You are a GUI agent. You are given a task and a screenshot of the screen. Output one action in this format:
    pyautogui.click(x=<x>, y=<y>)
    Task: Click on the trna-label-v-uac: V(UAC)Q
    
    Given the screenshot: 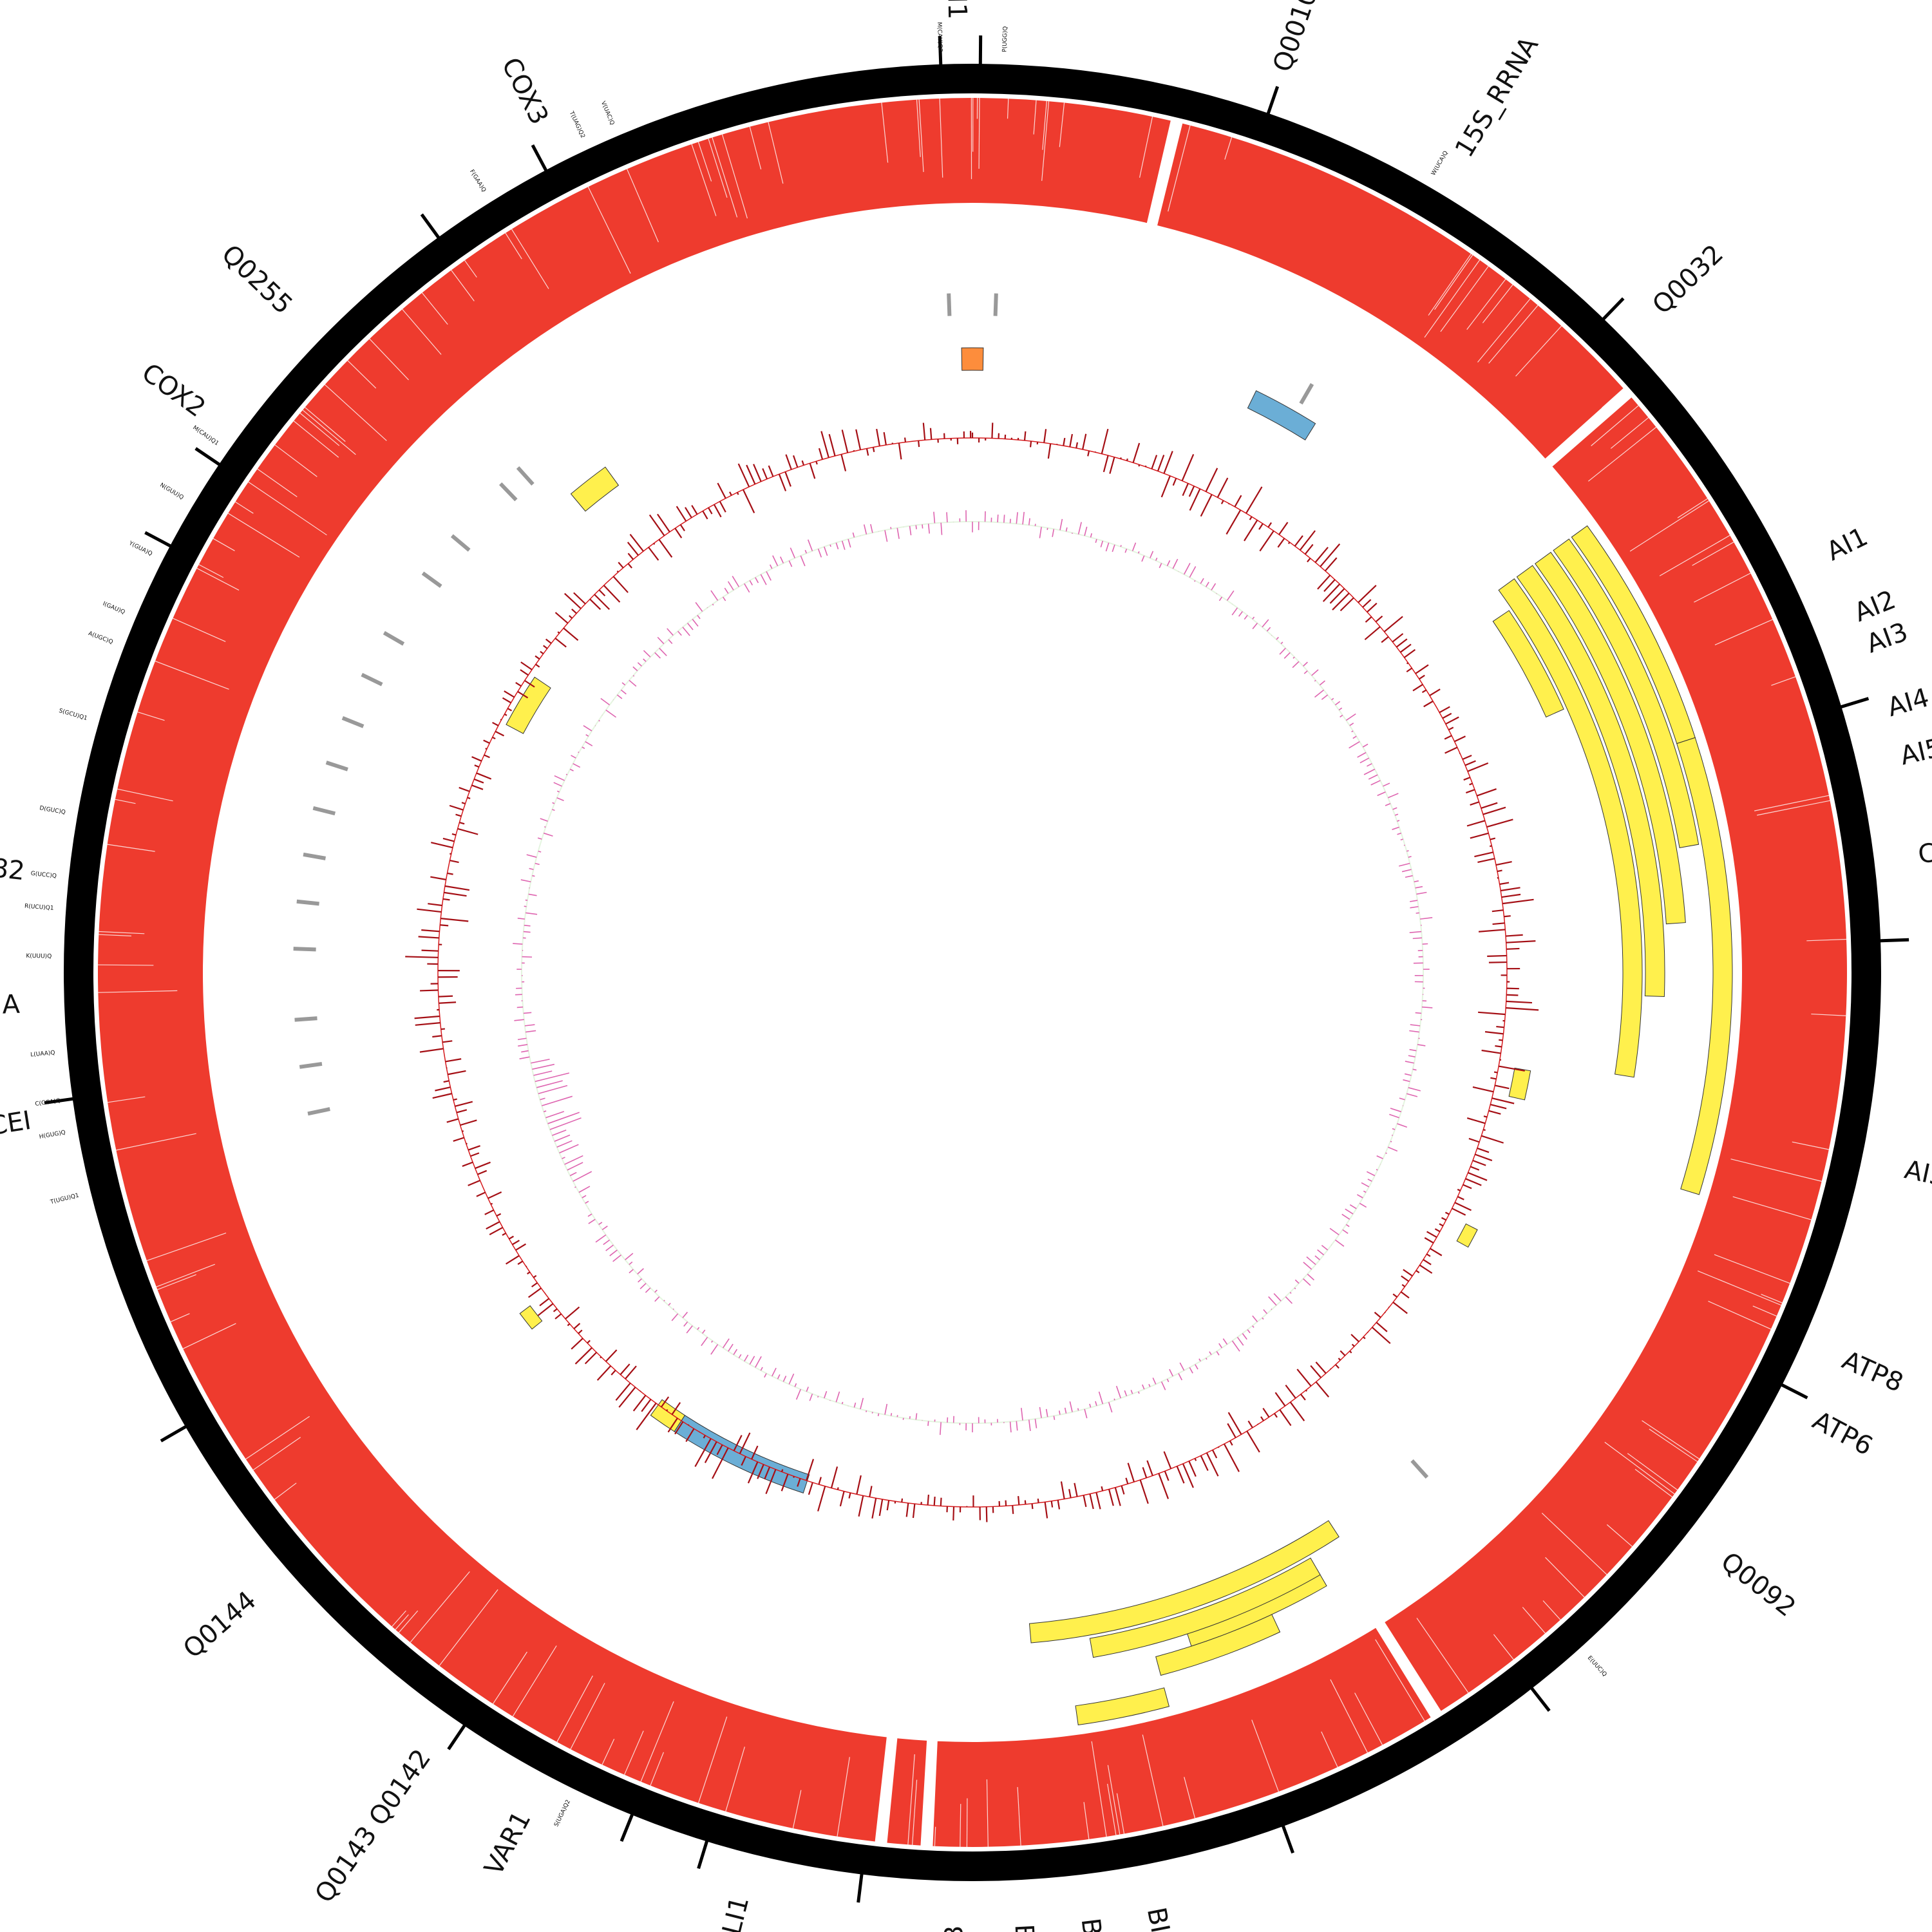 What is the action you would take?
    pyautogui.click(x=607, y=113)
    